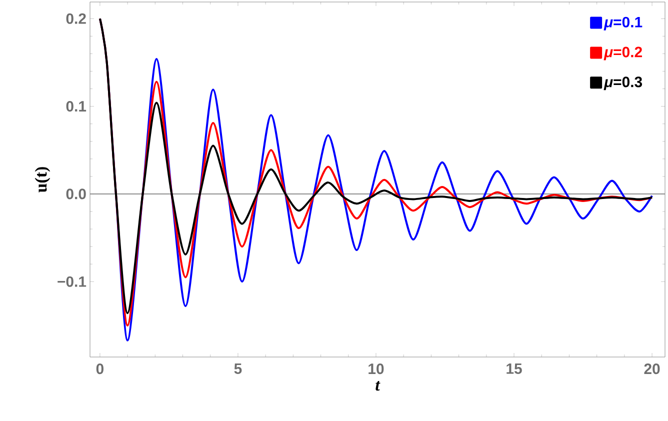 The height and width of the screenshot is (421, 668). I want to click on x-axis-title: t, so click(378, 385).